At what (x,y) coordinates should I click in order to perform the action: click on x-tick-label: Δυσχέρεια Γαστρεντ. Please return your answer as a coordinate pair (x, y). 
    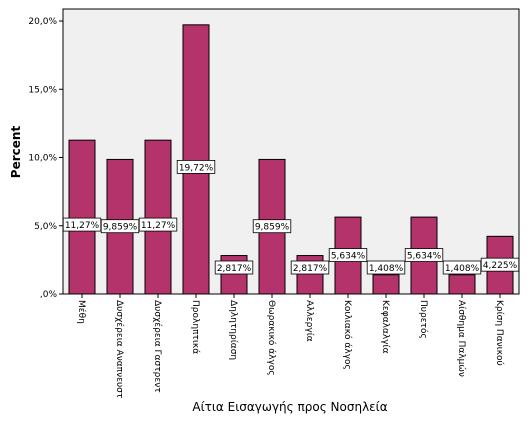
    Looking at the image, I should click on (157, 346).